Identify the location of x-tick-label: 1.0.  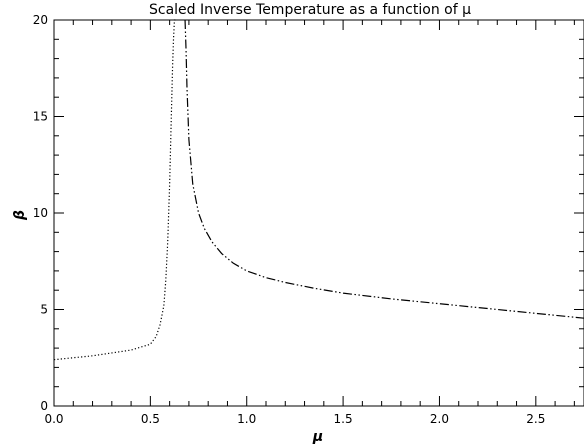
(246, 419).